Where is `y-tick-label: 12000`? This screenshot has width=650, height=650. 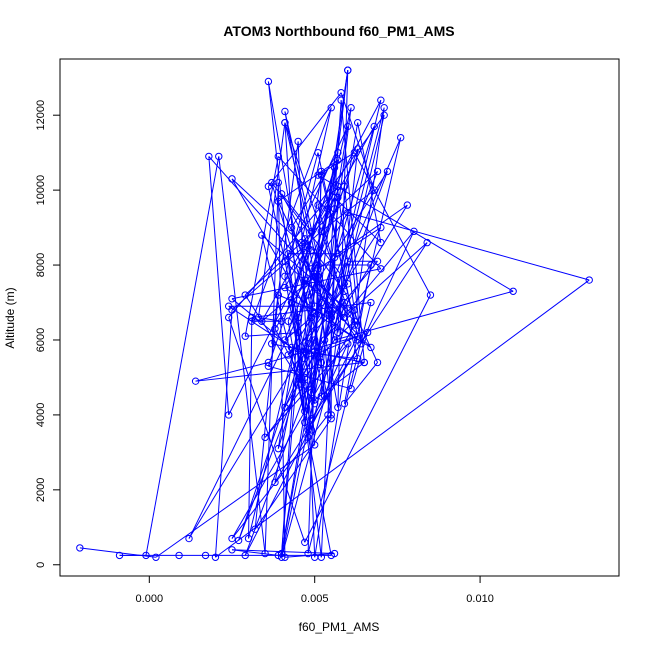
y-tick-label: 12000 is located at coordinates (41, 115).